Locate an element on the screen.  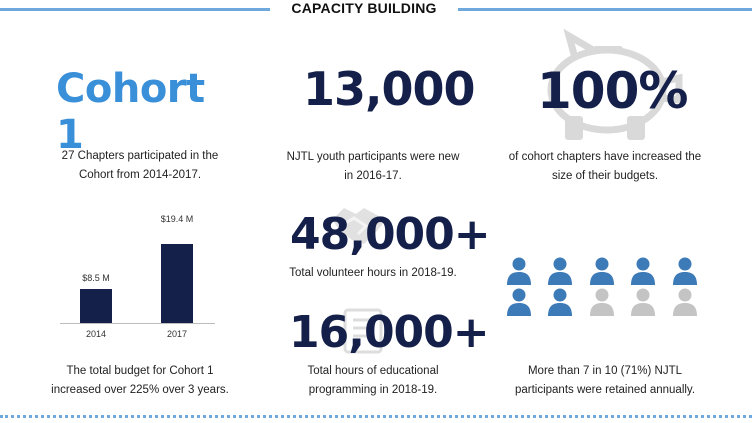
x-tick-label: 2017 is located at coordinates (177, 334).